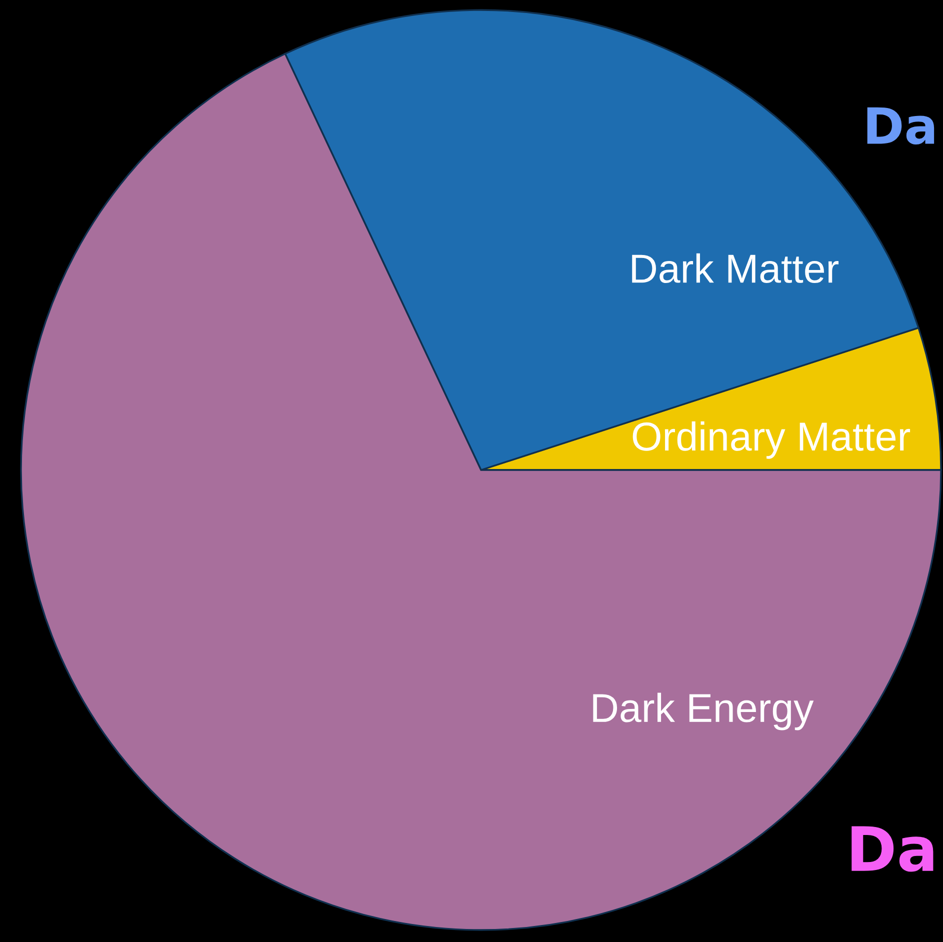  I want to click on slice-label: Ordinary Matter, so click(771, 440).